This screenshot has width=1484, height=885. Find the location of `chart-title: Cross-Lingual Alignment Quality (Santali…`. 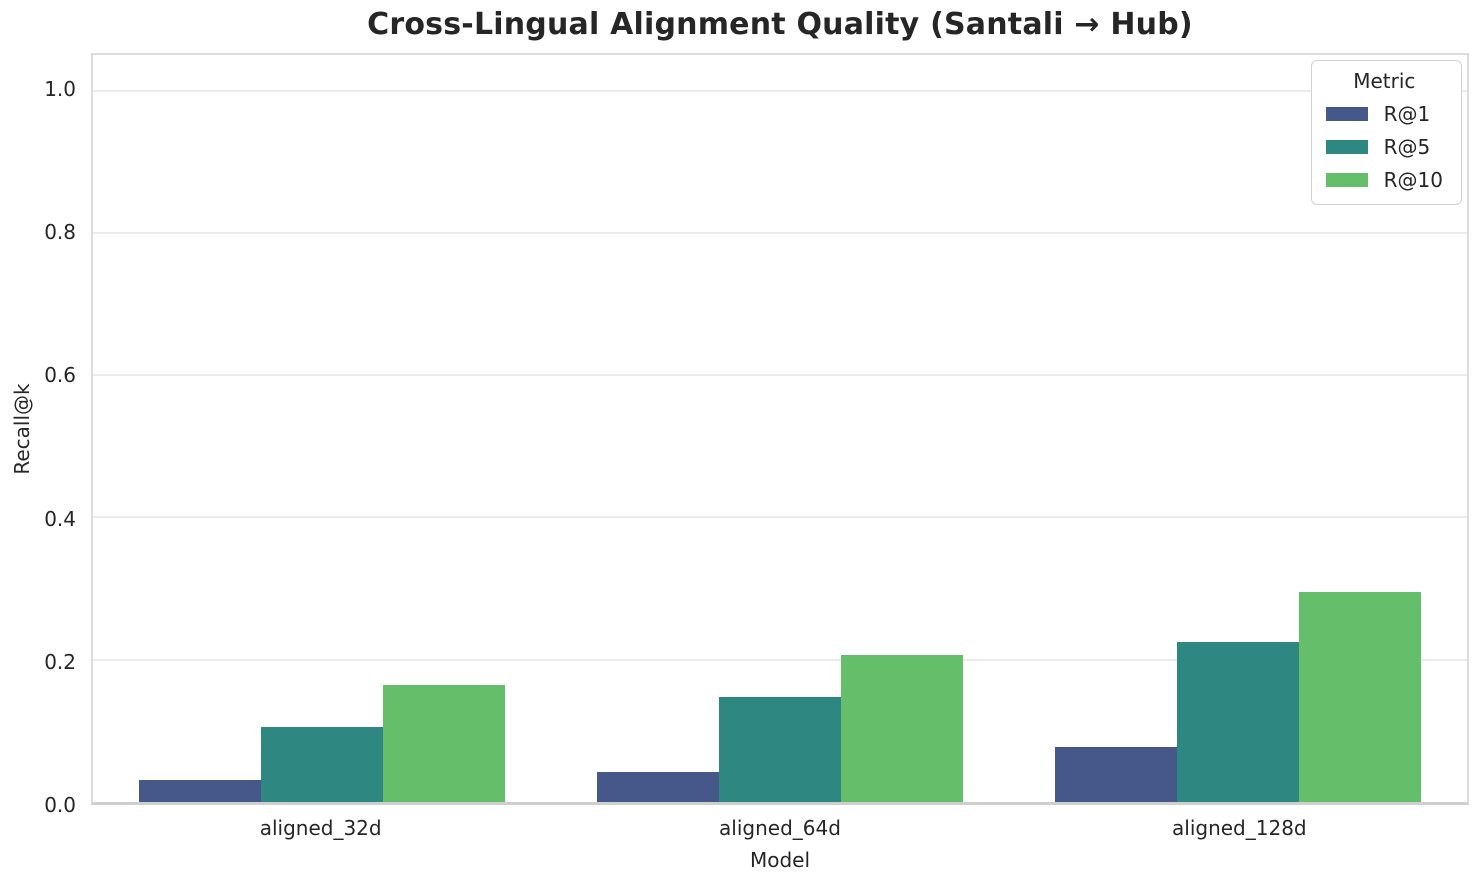

chart-title: Cross-Lingual Alignment Quality (Santali… is located at coordinates (780, 24).